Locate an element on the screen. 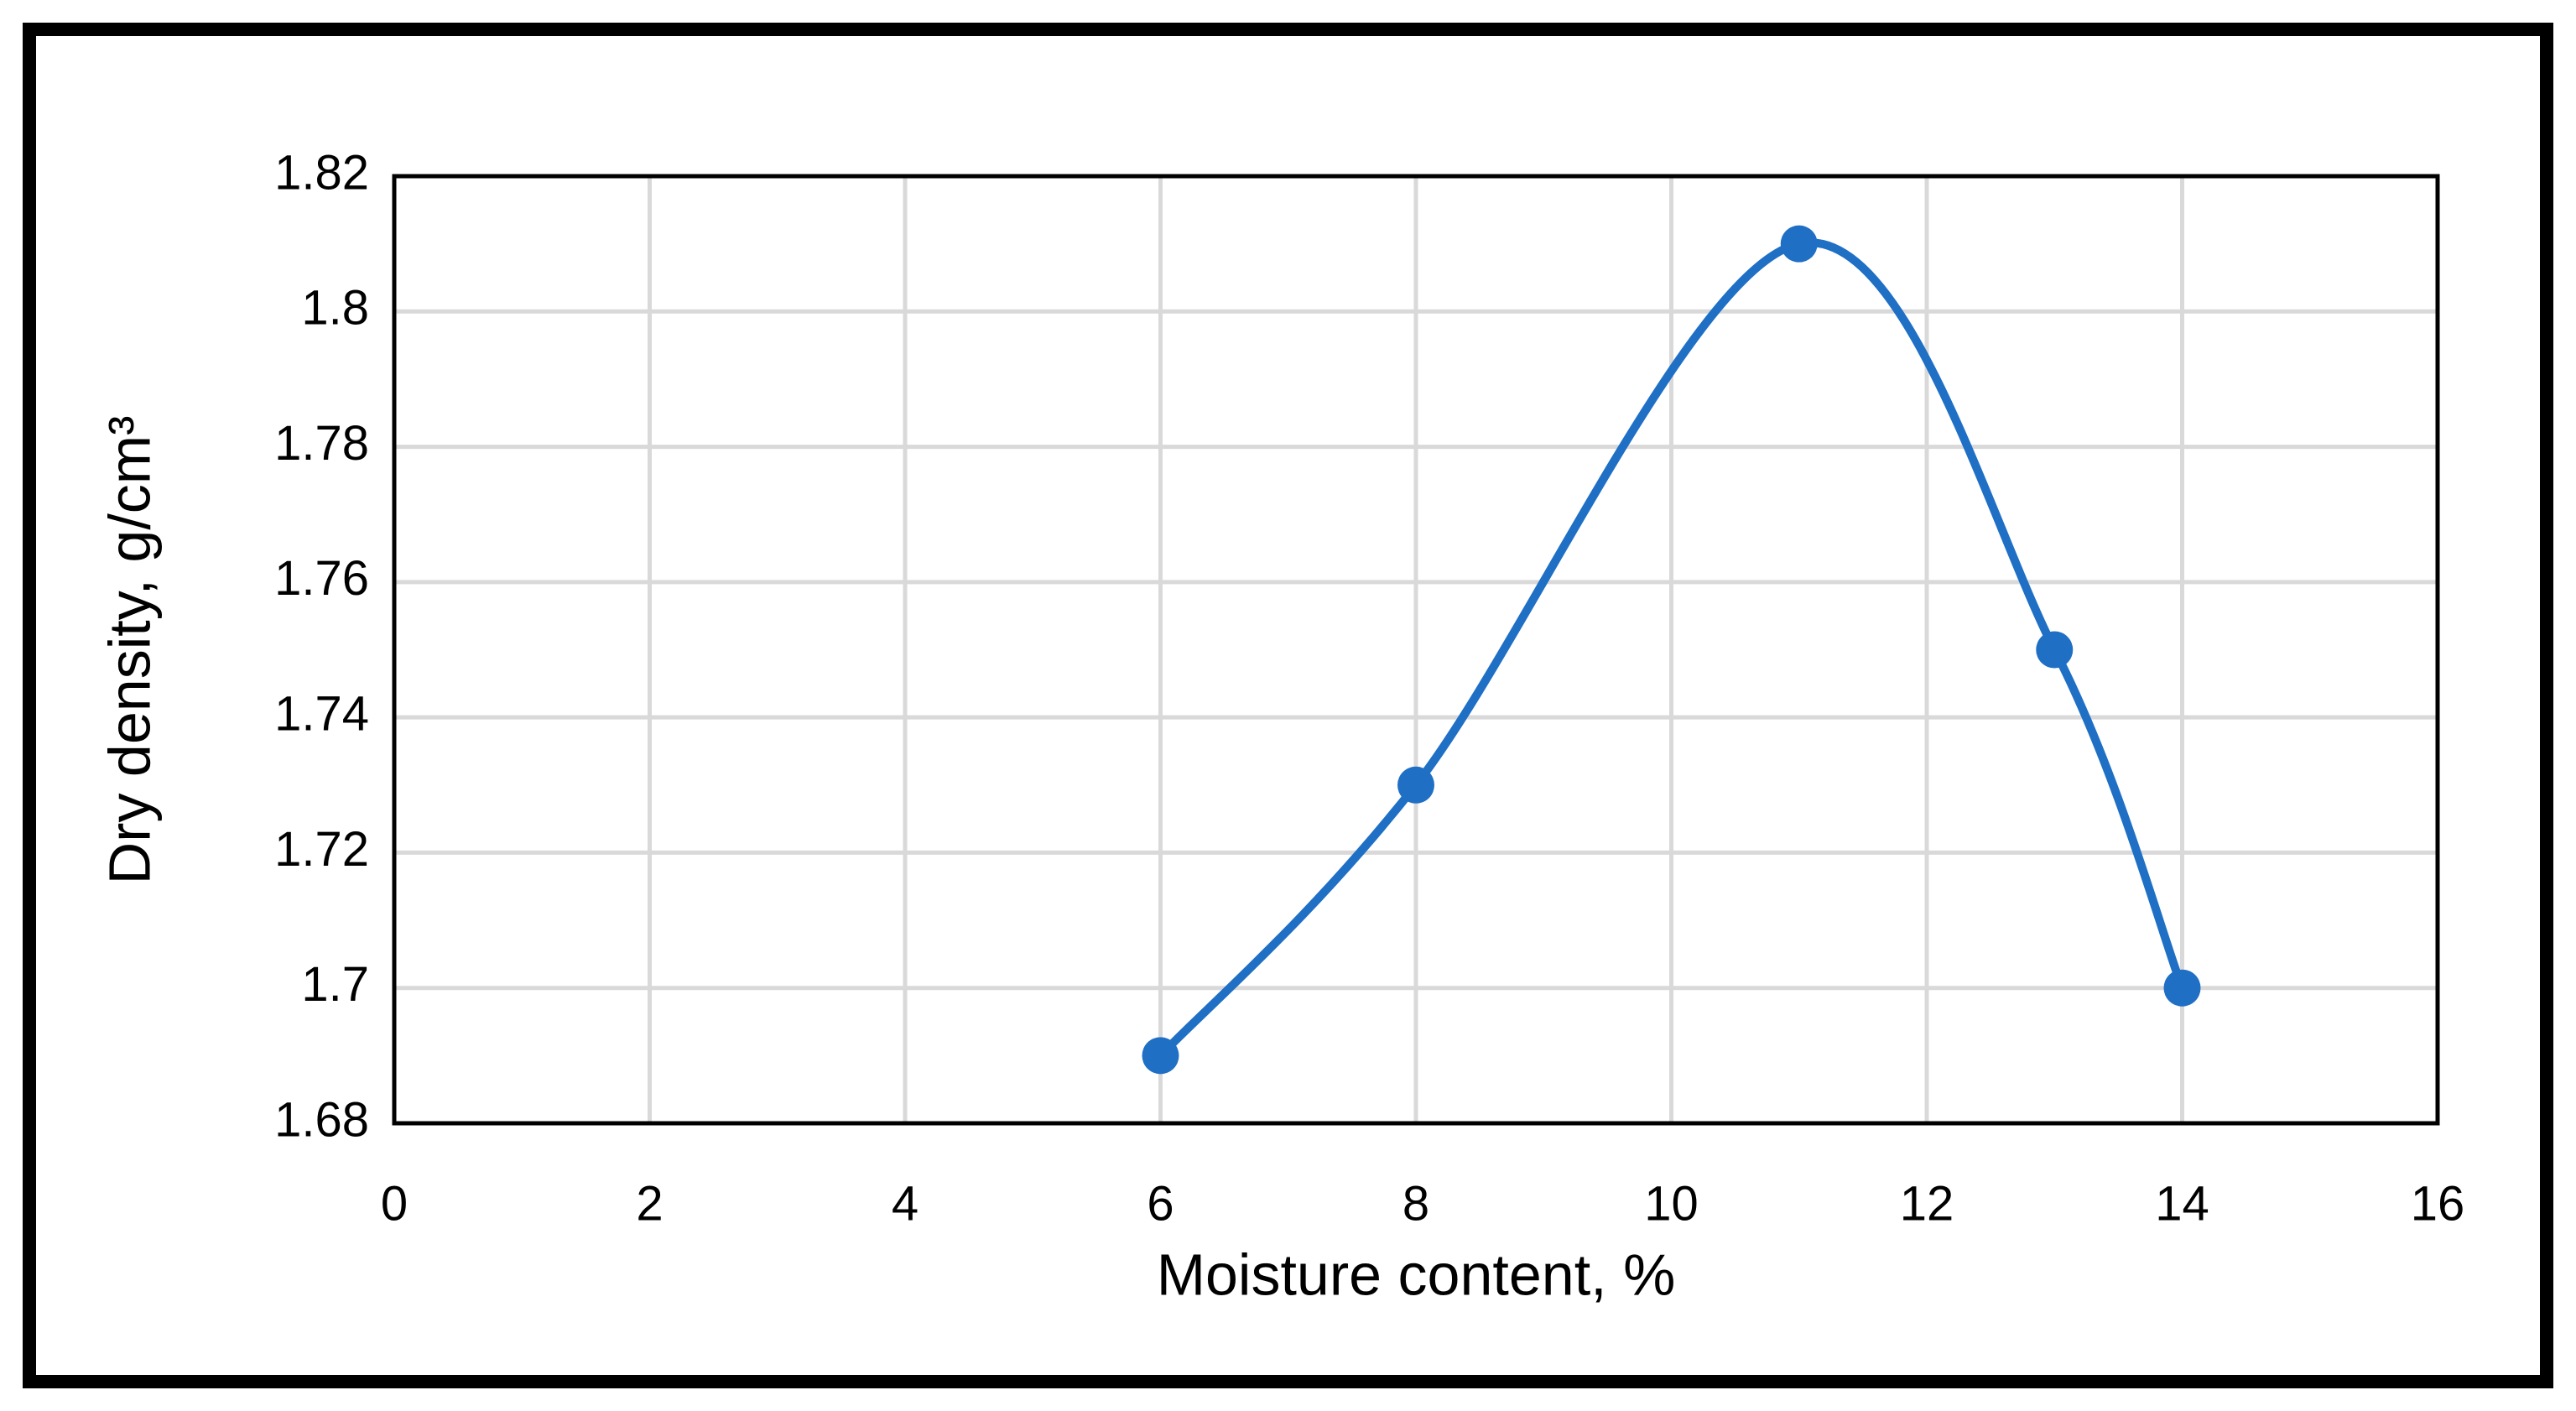  y-tick-label: 1.74 is located at coordinates (321, 713).